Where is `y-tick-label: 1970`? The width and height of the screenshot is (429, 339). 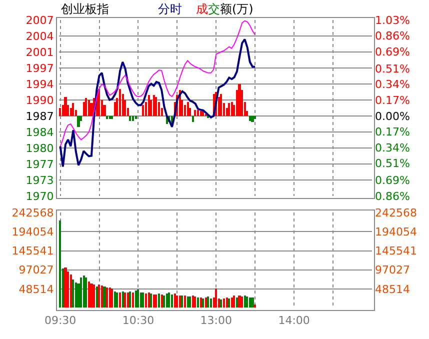 y-tick-label: 1970 is located at coordinates (40, 196).